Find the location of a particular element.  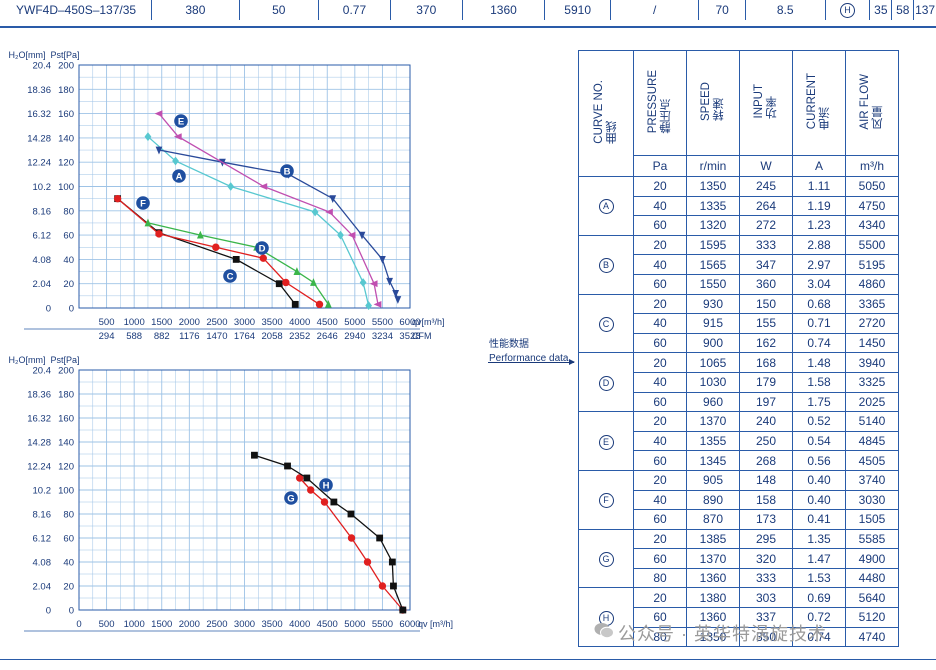

table-row: D 20 1065 168 1.48 3940 is located at coordinates (738, 382).